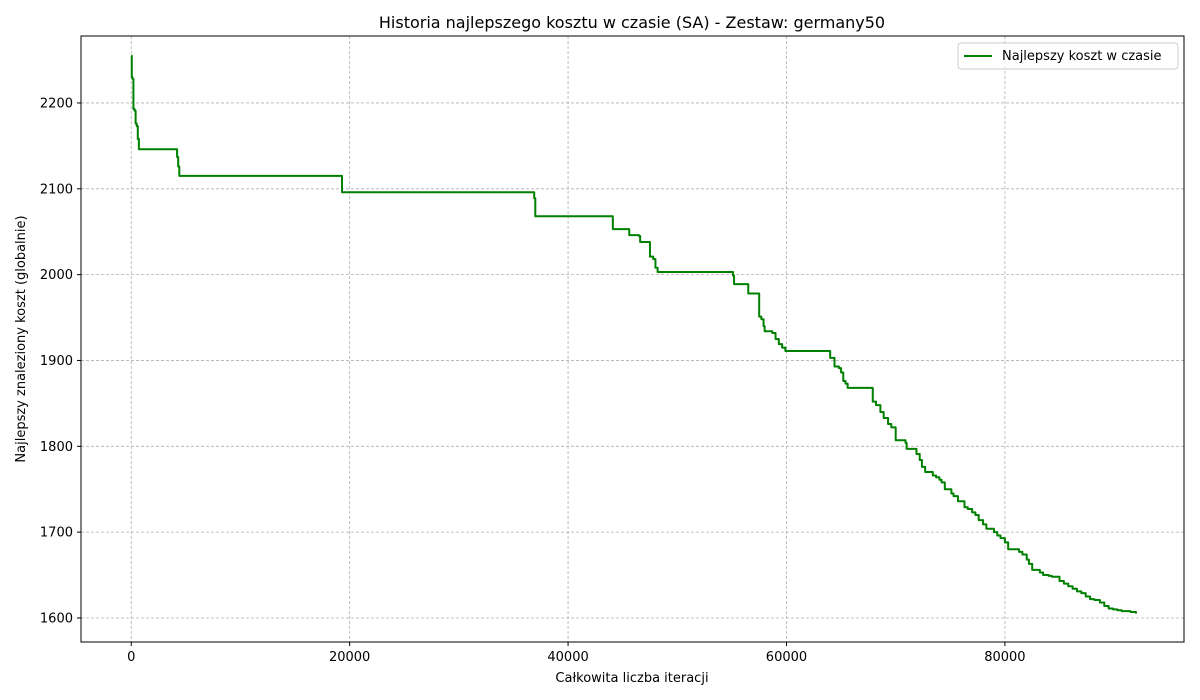  I want to click on legend: Najlepszy koszt w czasie, so click(1068, 56).